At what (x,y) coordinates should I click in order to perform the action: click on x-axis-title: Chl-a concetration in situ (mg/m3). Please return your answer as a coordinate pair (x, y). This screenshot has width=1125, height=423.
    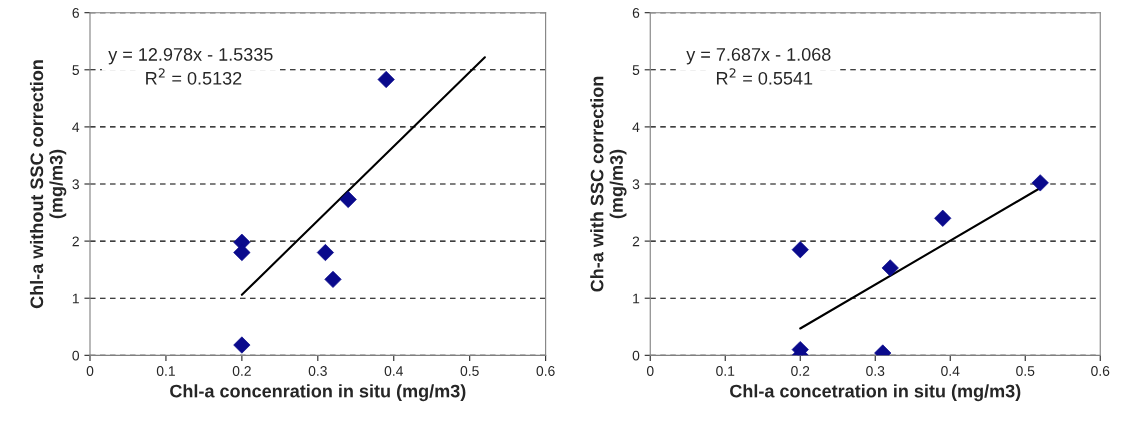
    Looking at the image, I should click on (875, 393).